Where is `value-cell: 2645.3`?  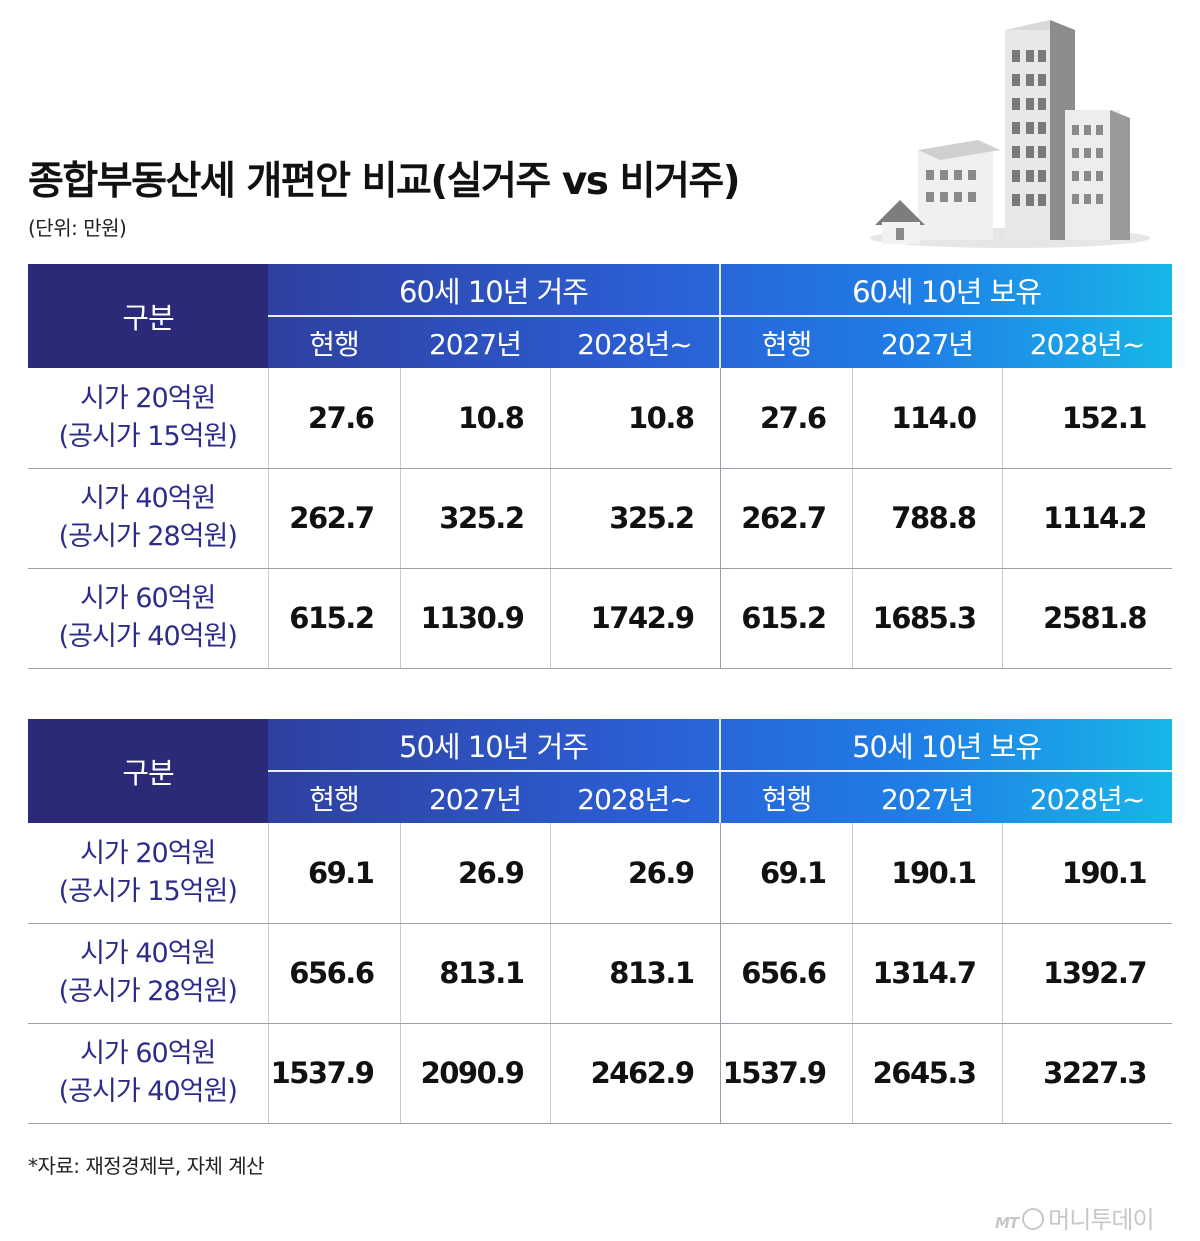
value-cell: 2645.3 is located at coordinates (927, 1073).